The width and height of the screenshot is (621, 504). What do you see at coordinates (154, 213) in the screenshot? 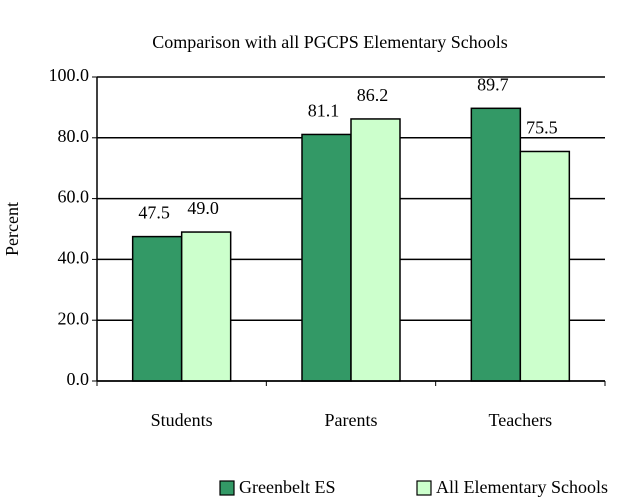
I see `data-label: 47.5` at bounding box center [154, 213].